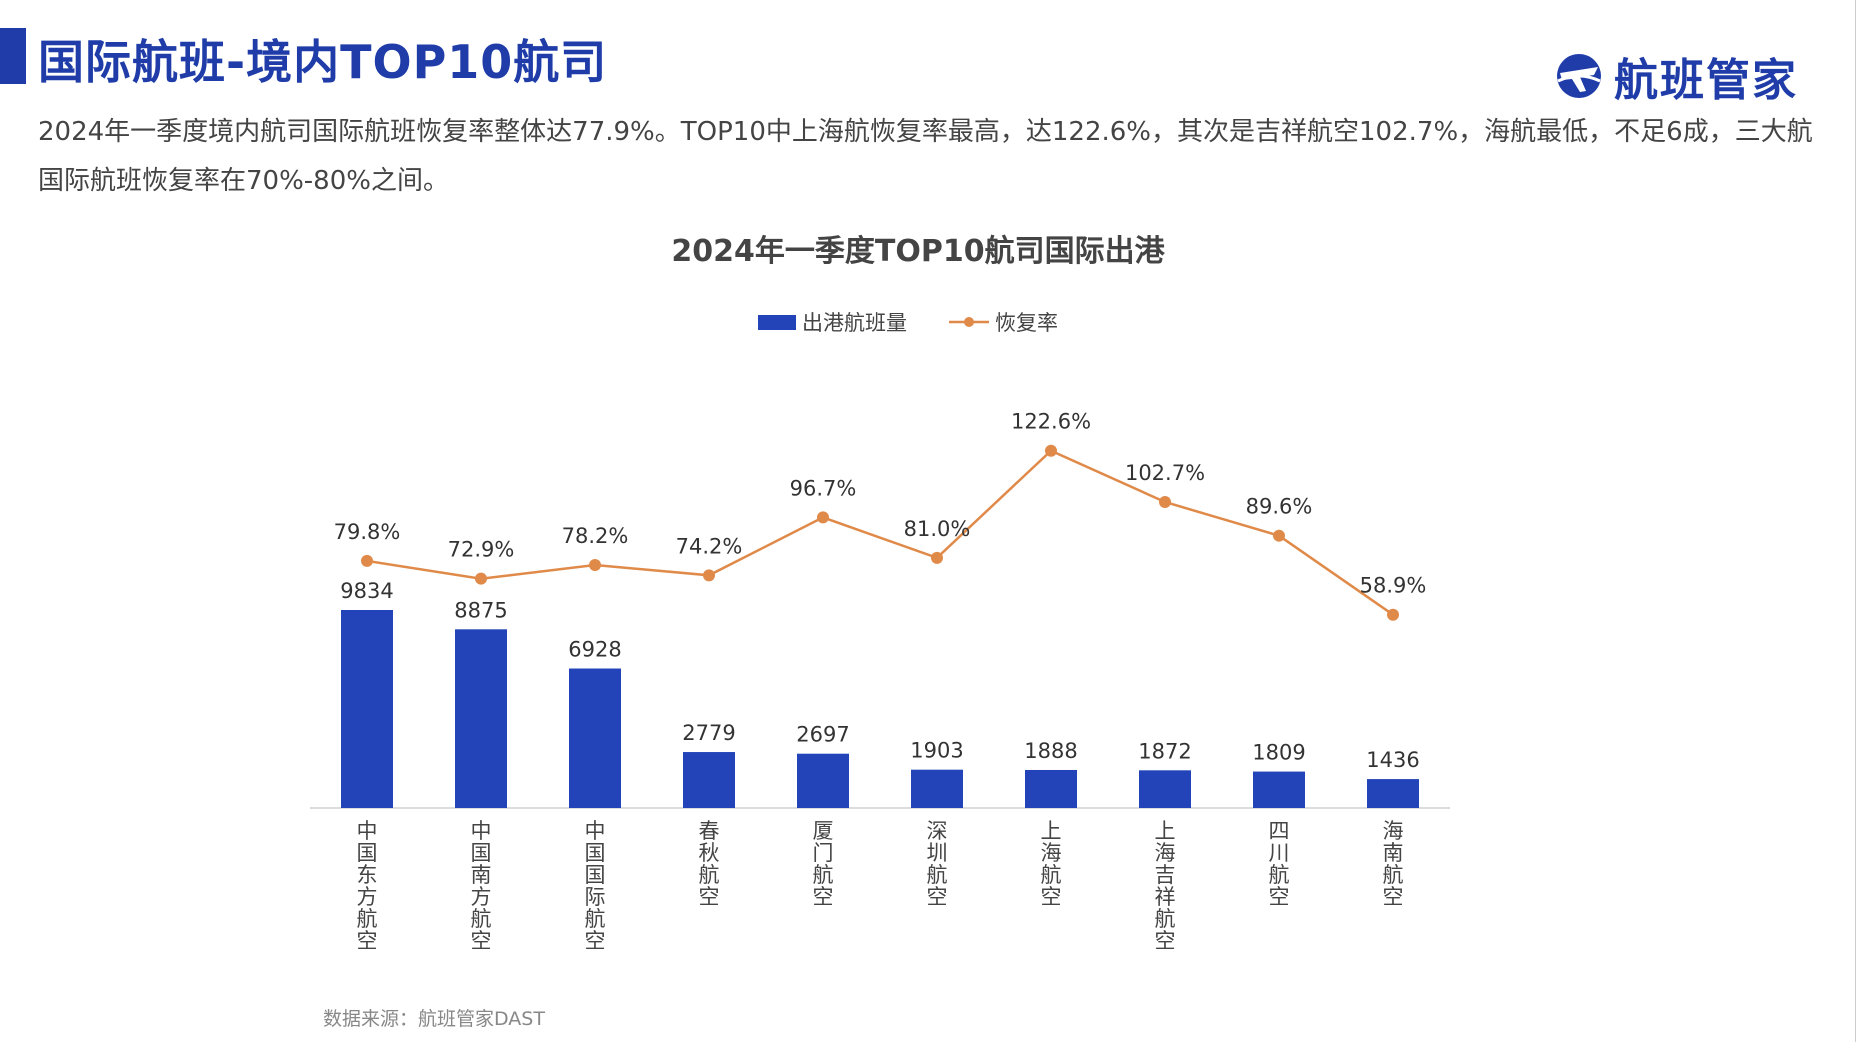  I want to click on bar-value-label: 8875, so click(480, 610).